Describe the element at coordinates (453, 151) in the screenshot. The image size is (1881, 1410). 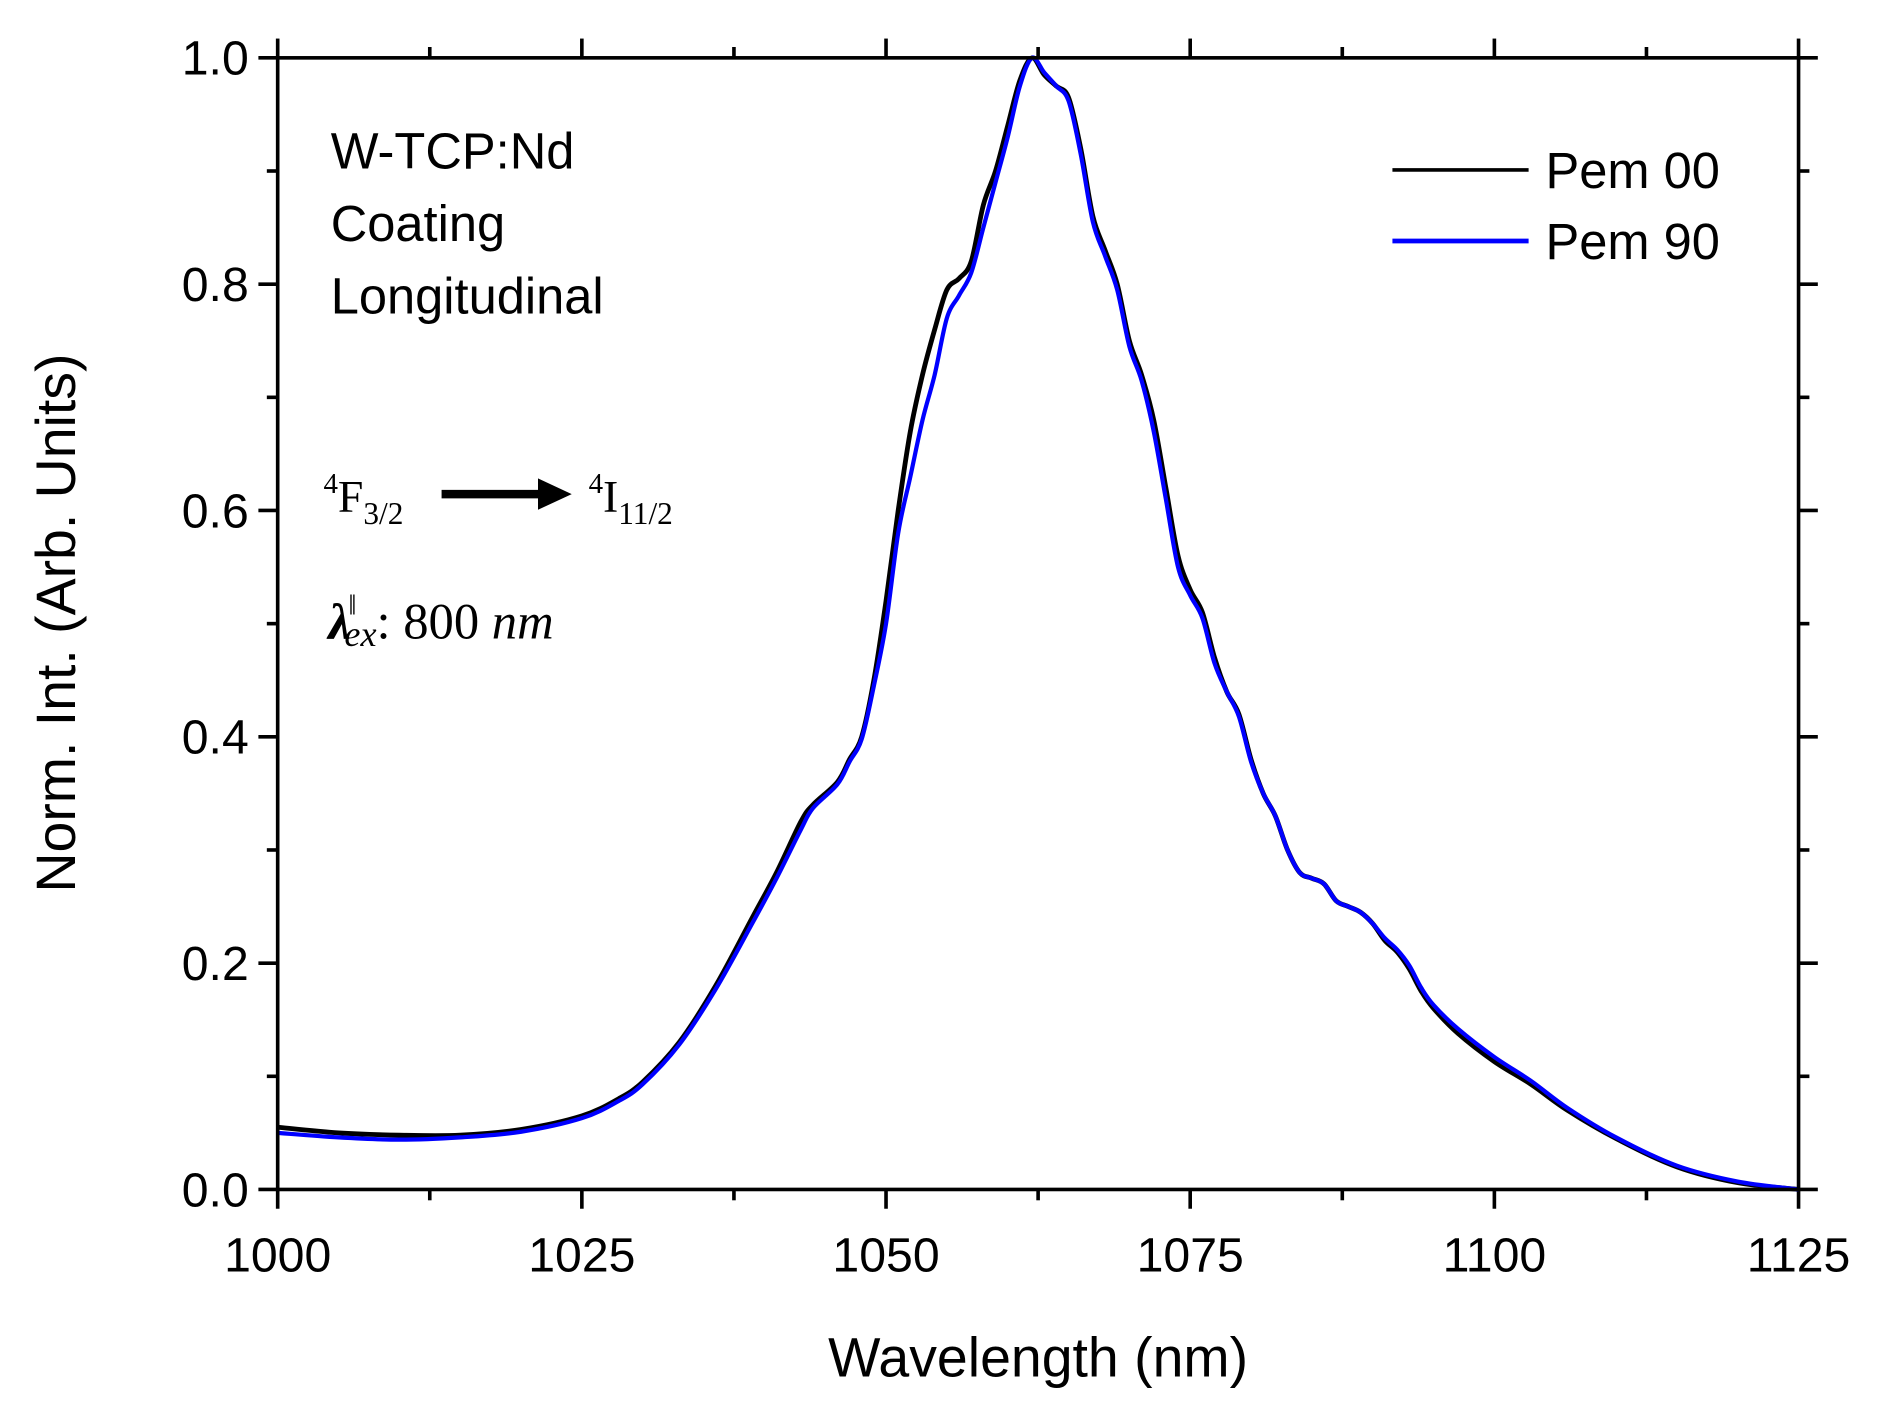
I see `sample-line: W-TCP:Nd` at that location.